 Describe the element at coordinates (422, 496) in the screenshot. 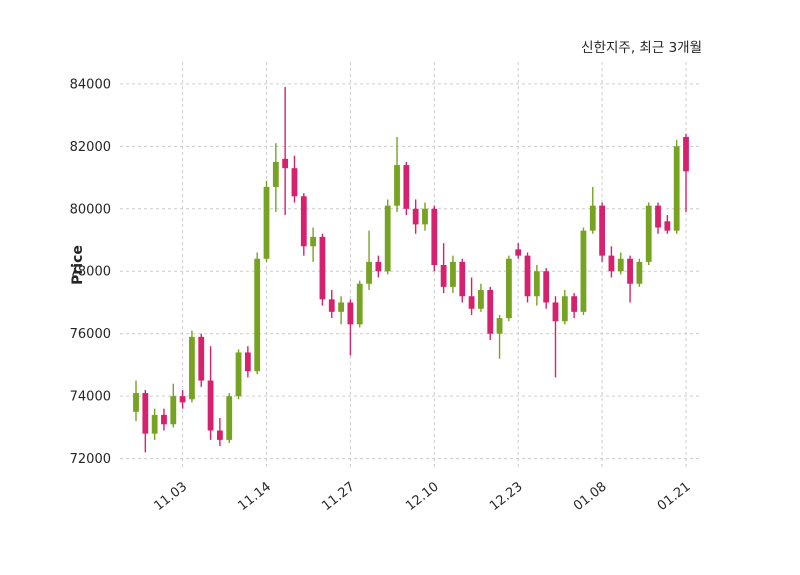

I see `x-tick-label: 12.10` at that location.